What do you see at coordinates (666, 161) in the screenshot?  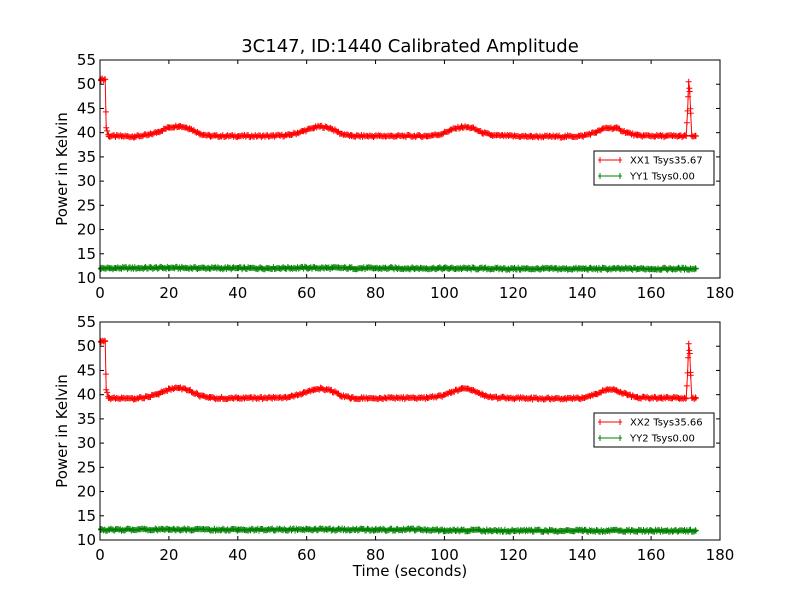 I see `legend-entry: XX1 Tsys35.67` at bounding box center [666, 161].